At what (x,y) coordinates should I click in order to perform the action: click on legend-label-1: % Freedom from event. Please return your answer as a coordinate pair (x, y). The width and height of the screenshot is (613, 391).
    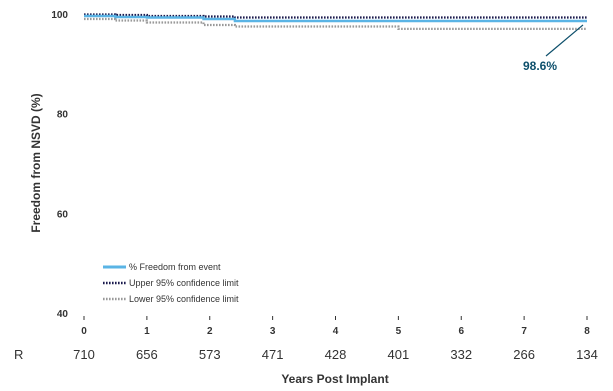
    Looking at the image, I should click on (175, 267).